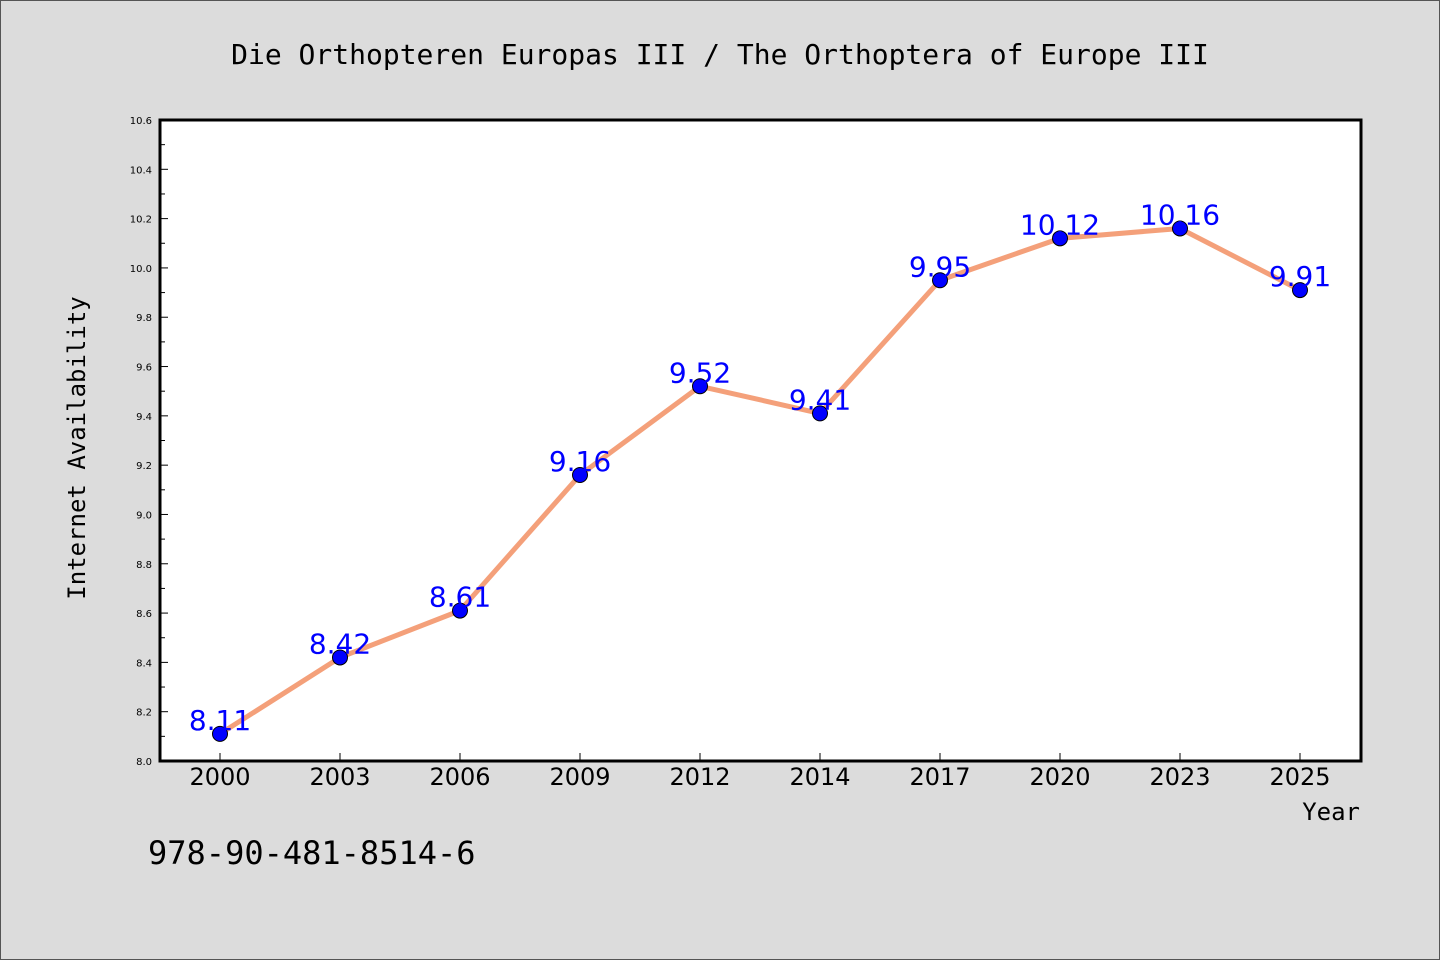  Describe the element at coordinates (144, 515) in the screenshot. I see `y-tick-label: 9.0` at that location.